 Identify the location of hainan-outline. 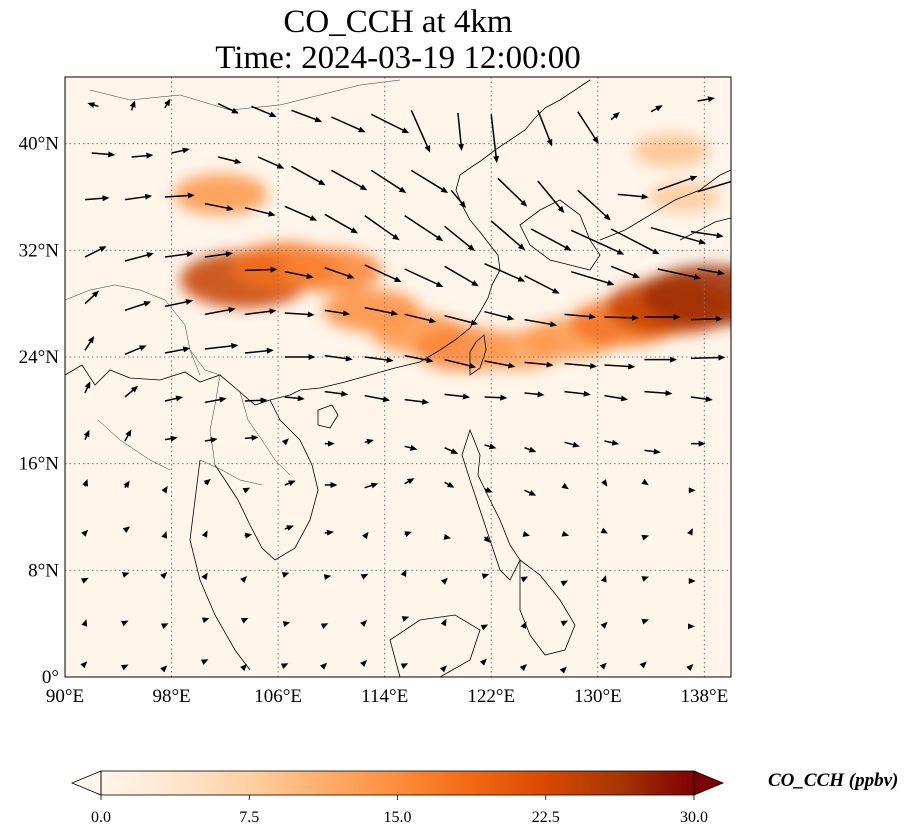
(328, 416).